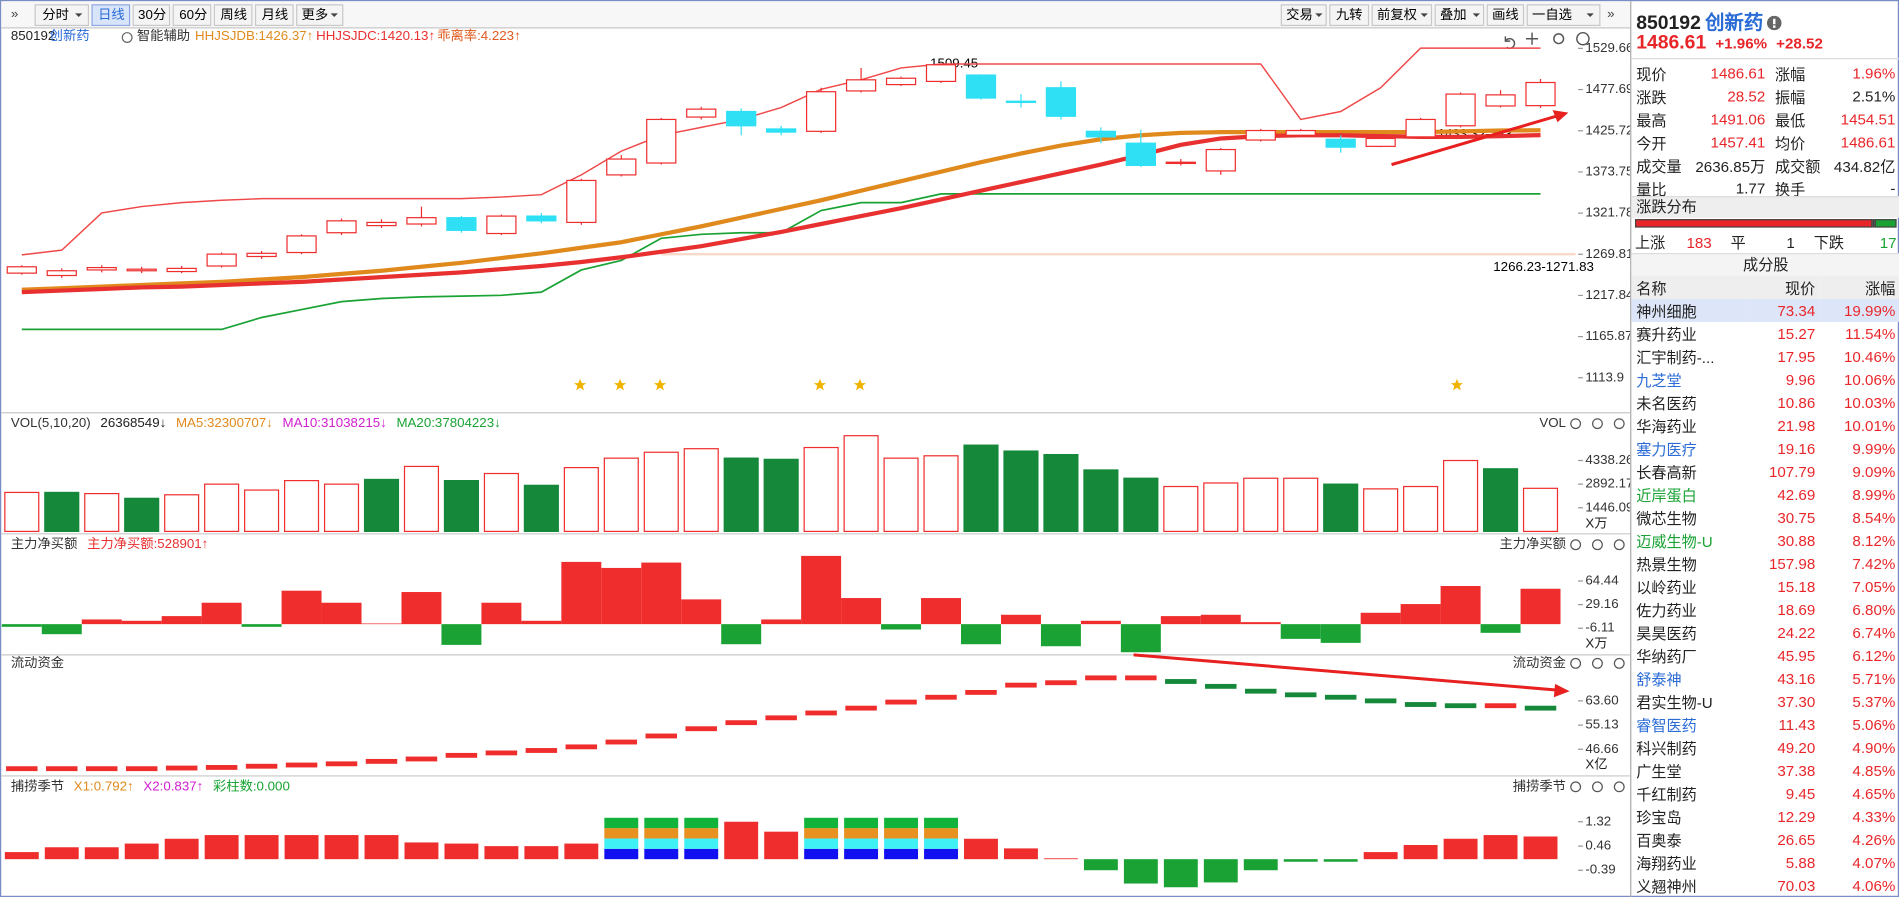 This screenshot has width=1899, height=898. I want to click on component-row: 佐力药业 18.69 6.80%, so click(1765, 609).